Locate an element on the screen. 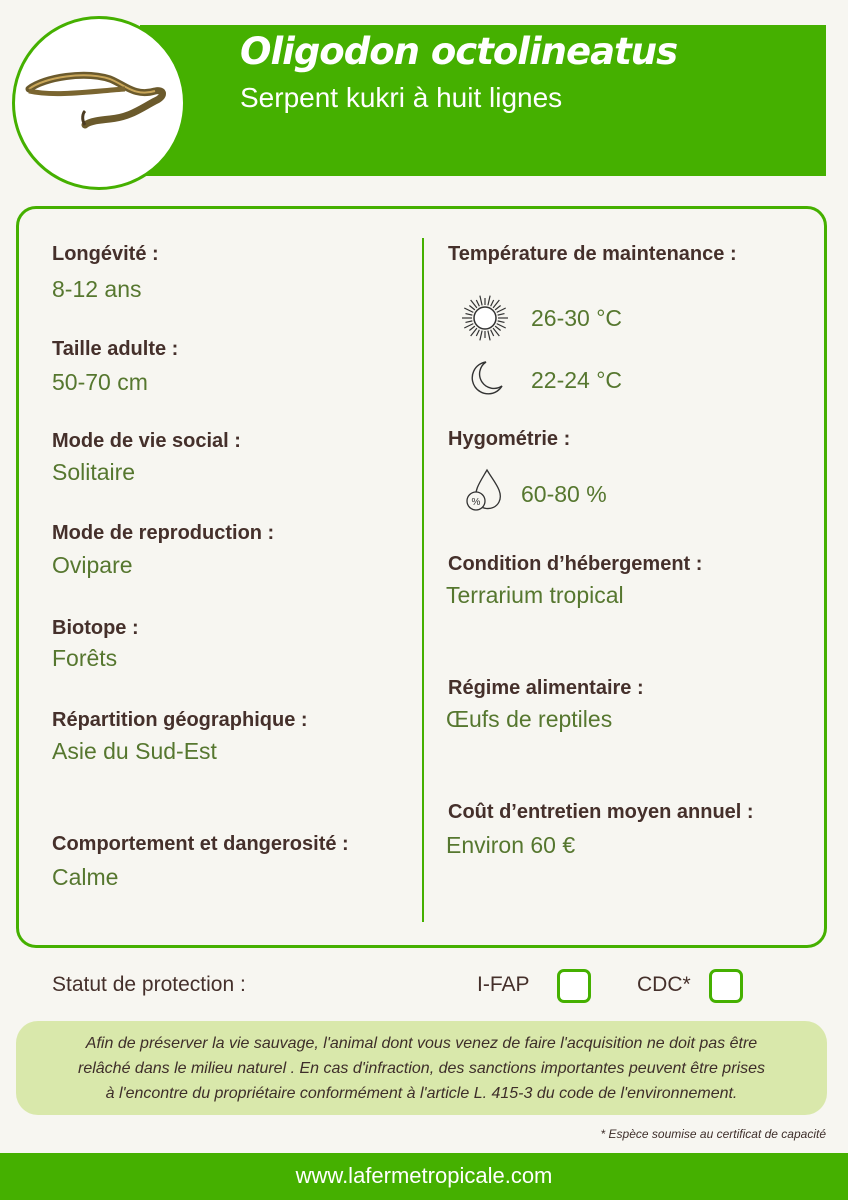 Image resolution: width=848 pixels, height=1200 pixels. adult-size-value: 50-70 cm is located at coordinates (100, 382).